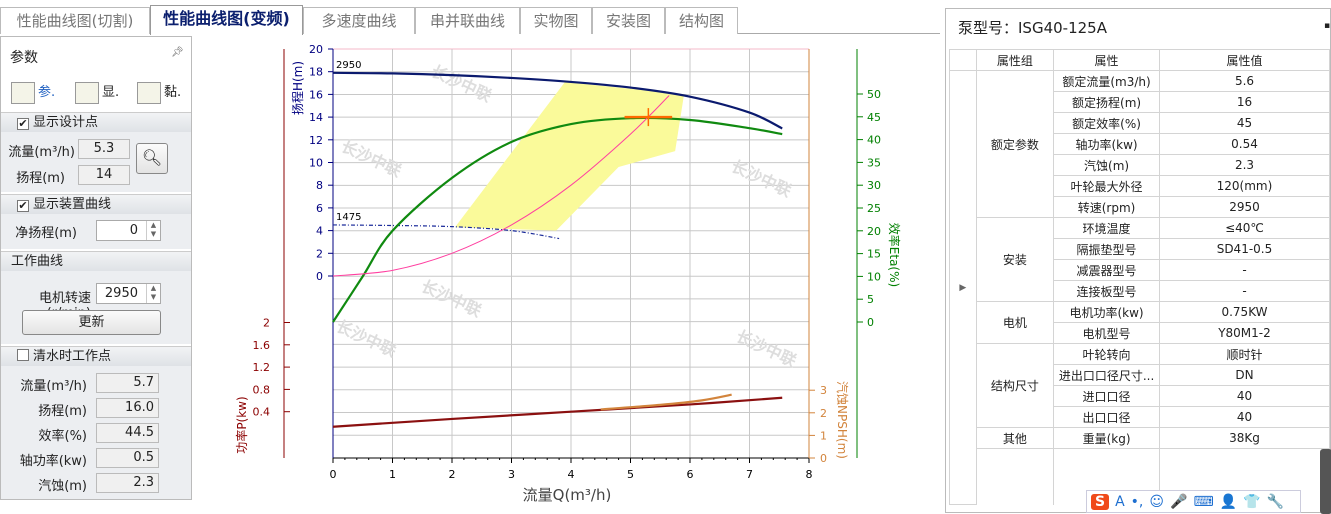  I want to click on npsh-tick-label: 3, so click(823, 390).